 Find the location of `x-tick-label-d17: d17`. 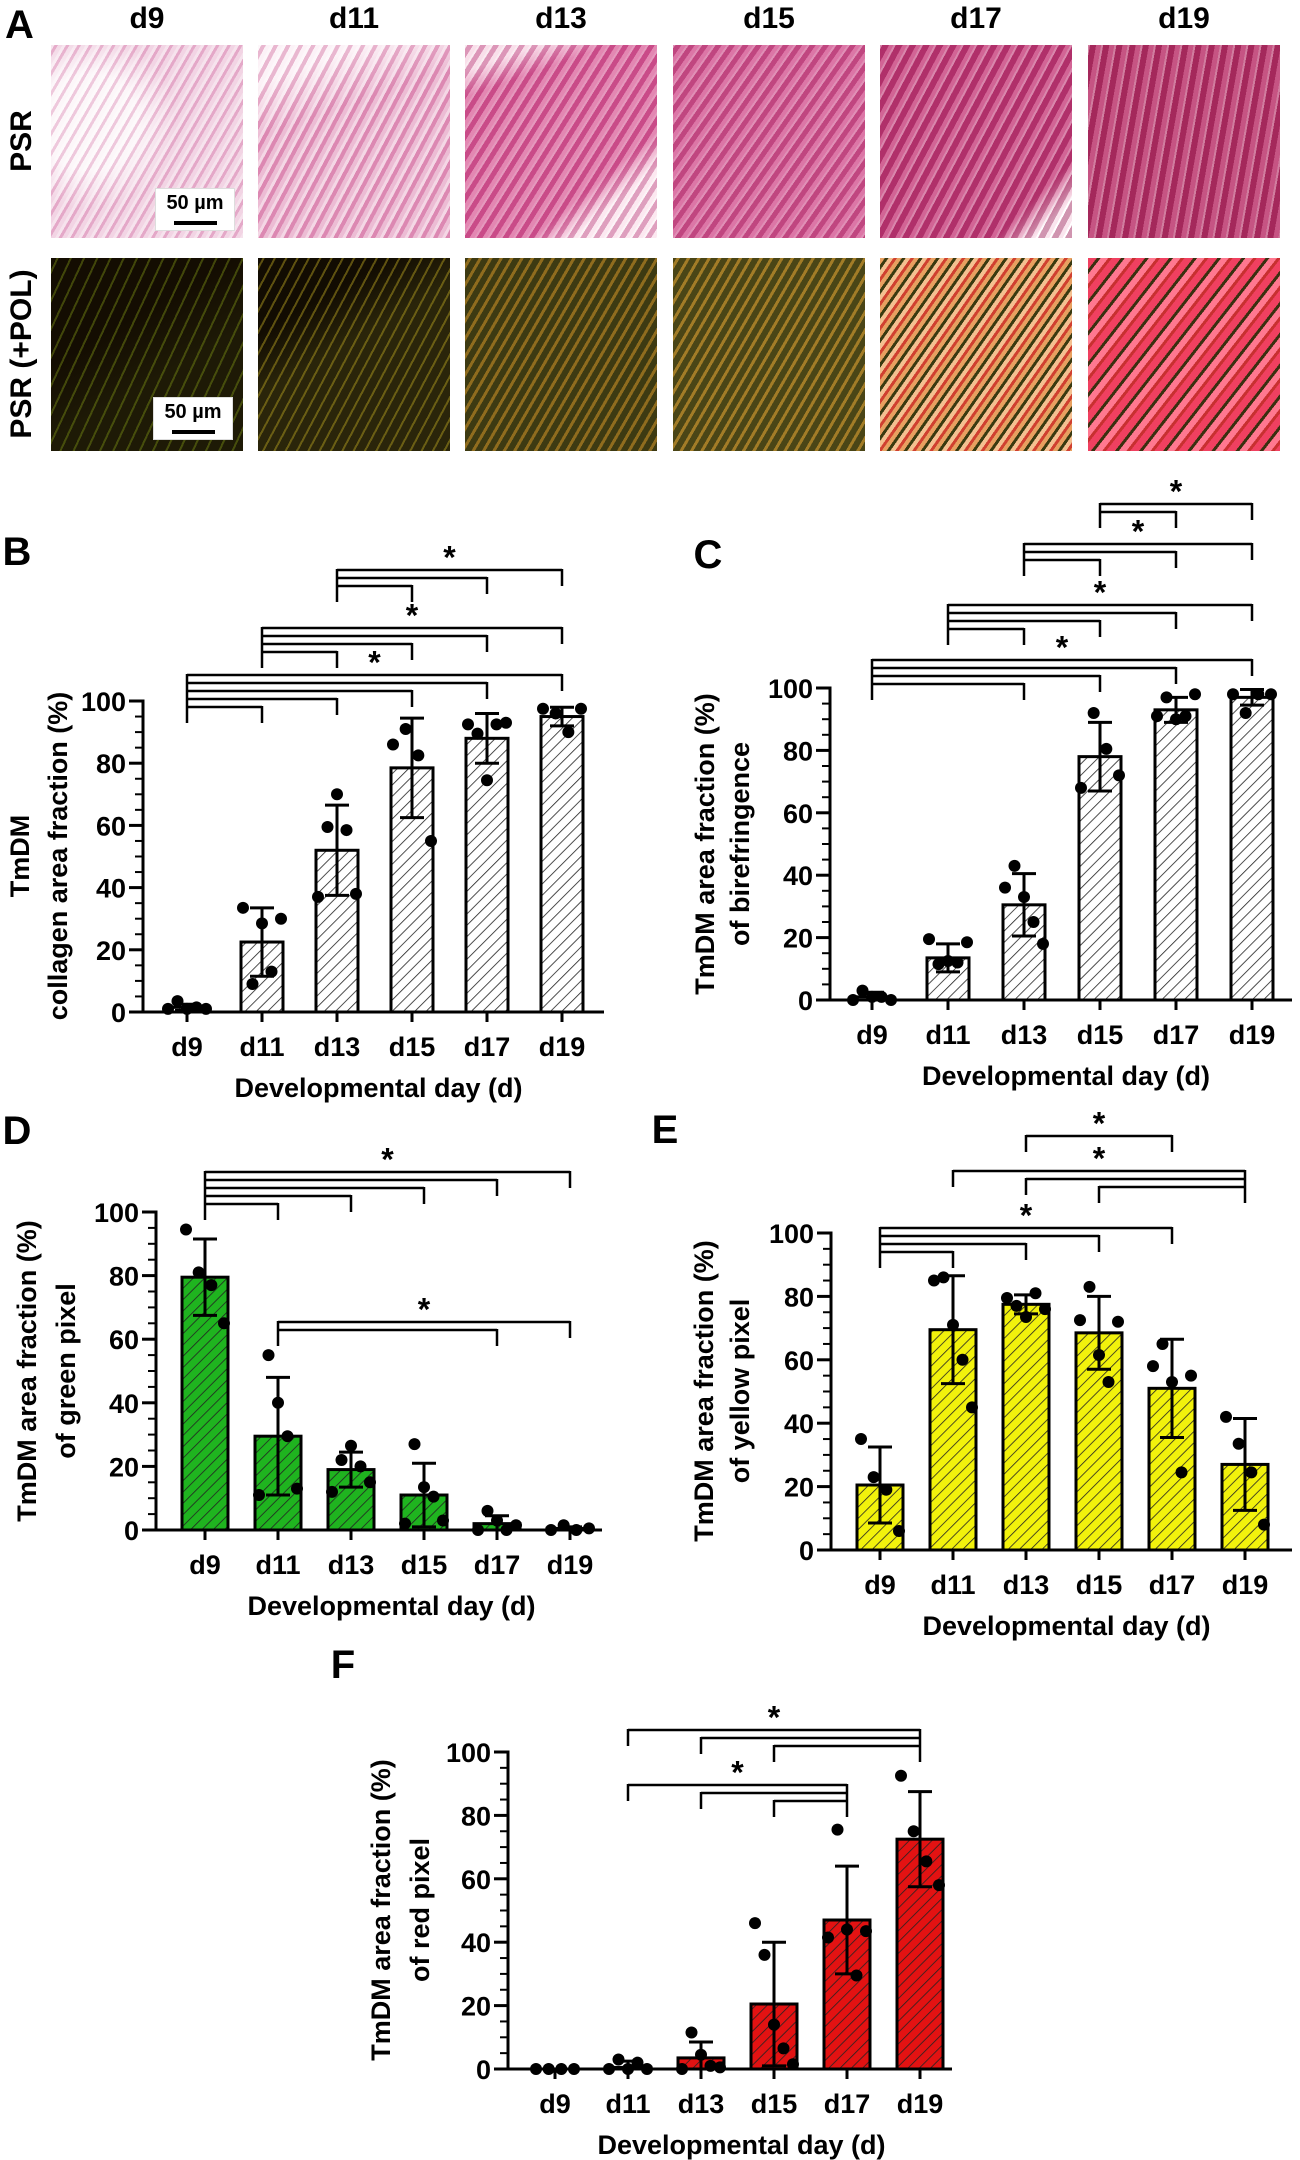

x-tick-label-d17: d17 is located at coordinates (1172, 1585).